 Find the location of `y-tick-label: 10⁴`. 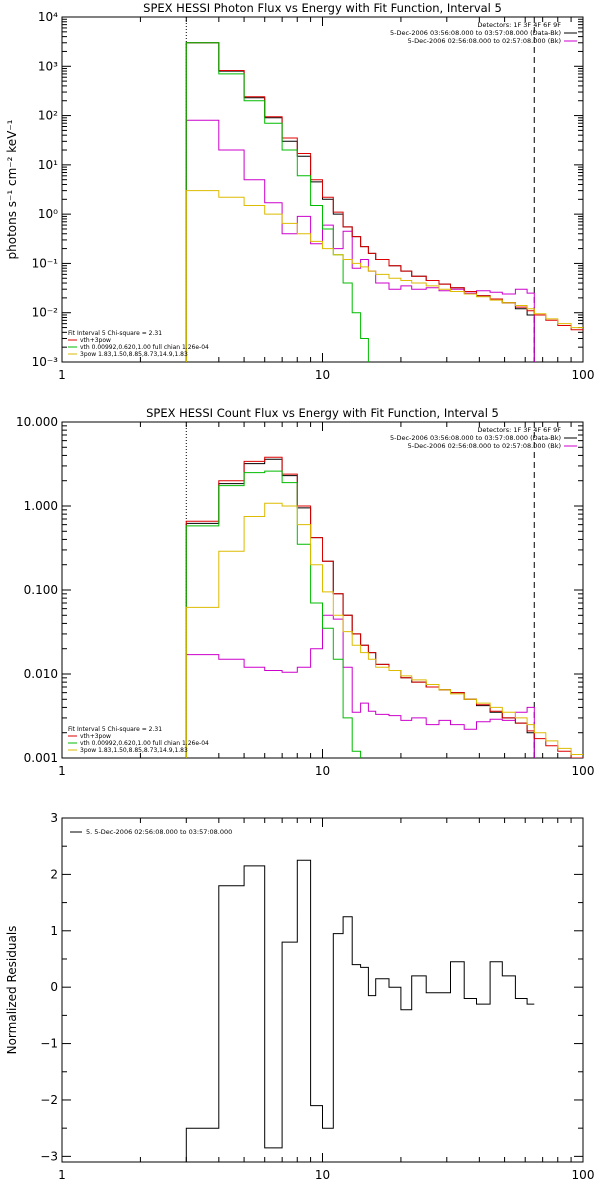

y-tick-label: 10⁴ is located at coordinates (48, 17).